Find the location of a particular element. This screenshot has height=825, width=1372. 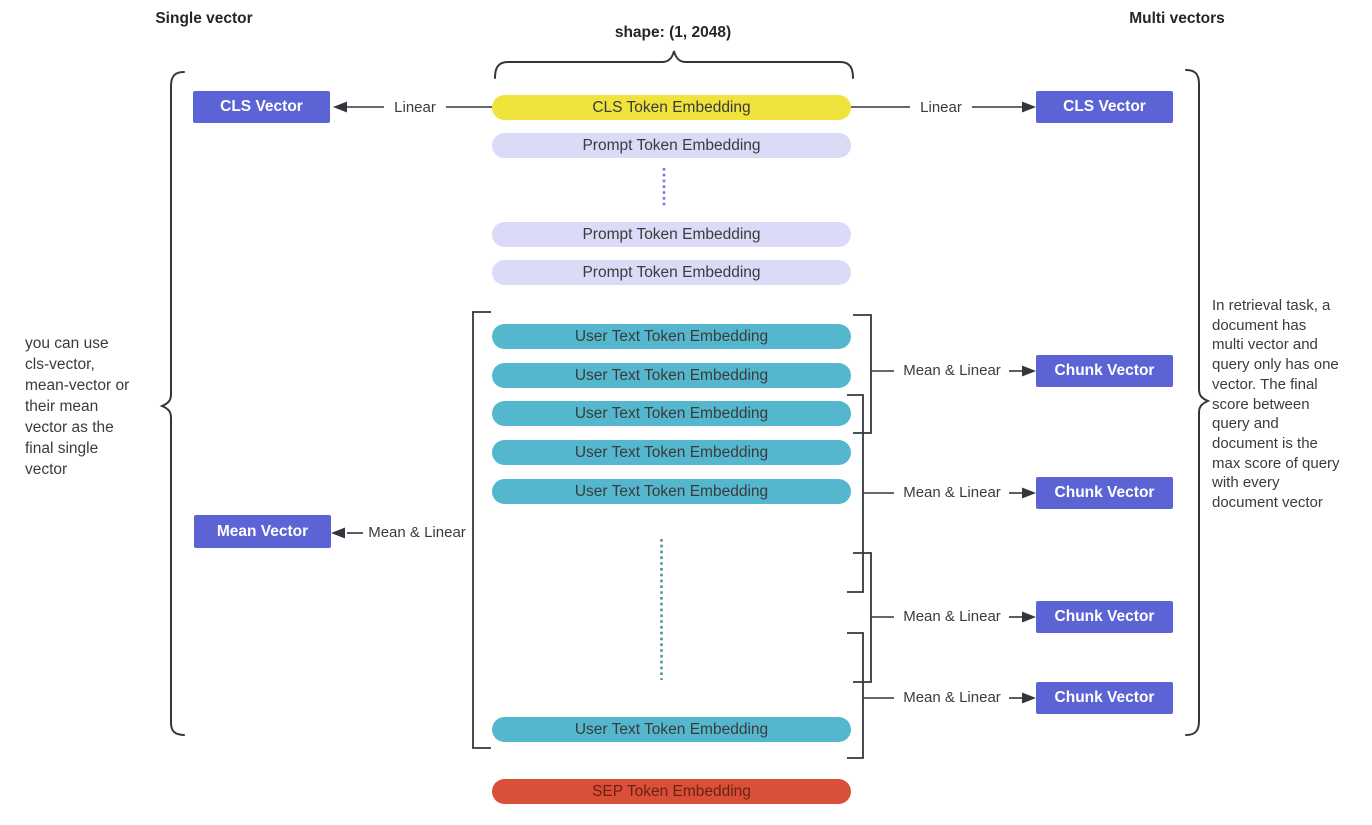

cls-token-pill: CLS Token Embedding is located at coordinates (671, 107).